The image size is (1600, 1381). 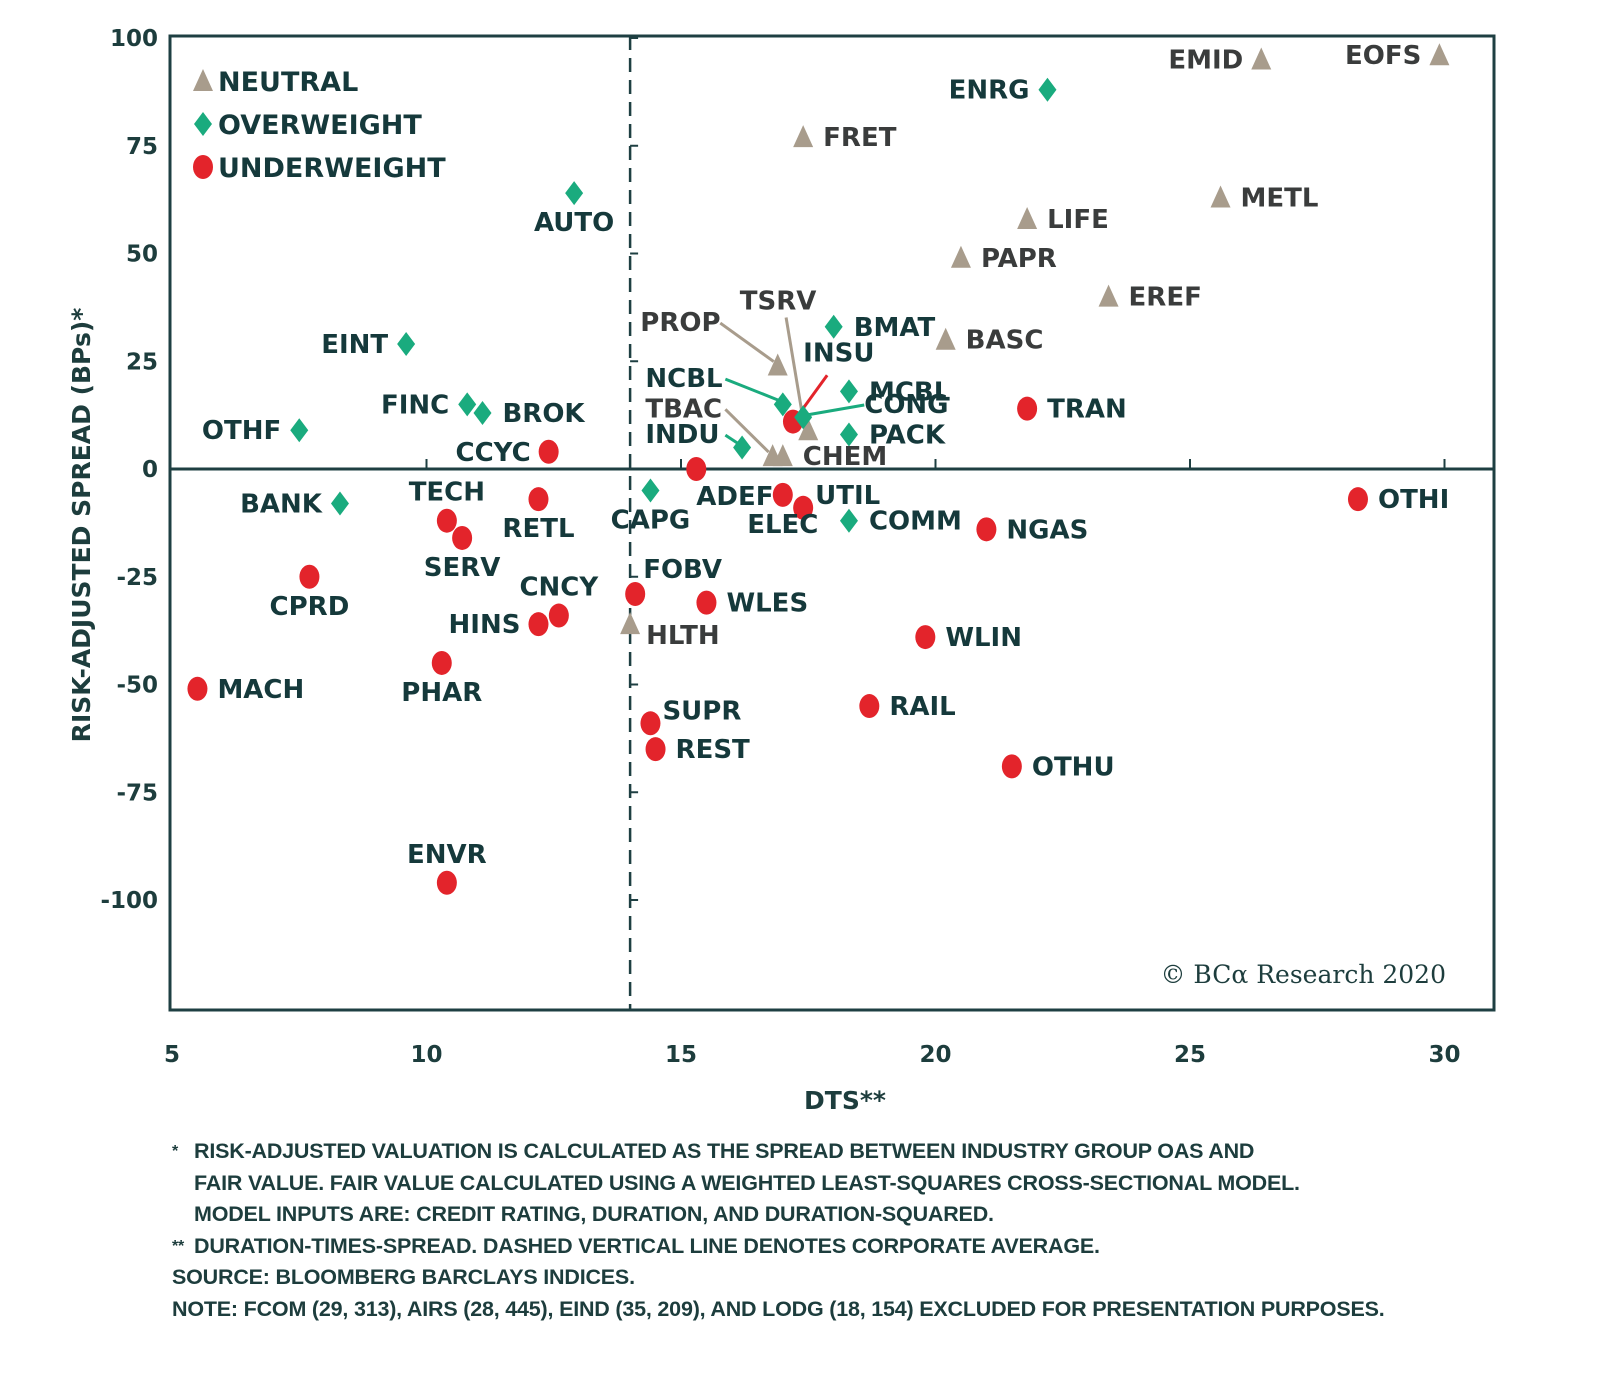 What do you see at coordinates (81, 525) in the screenshot?
I see `y-axis-title: RISK-ADJUSTED SPREAD (BPs)*` at bounding box center [81, 525].